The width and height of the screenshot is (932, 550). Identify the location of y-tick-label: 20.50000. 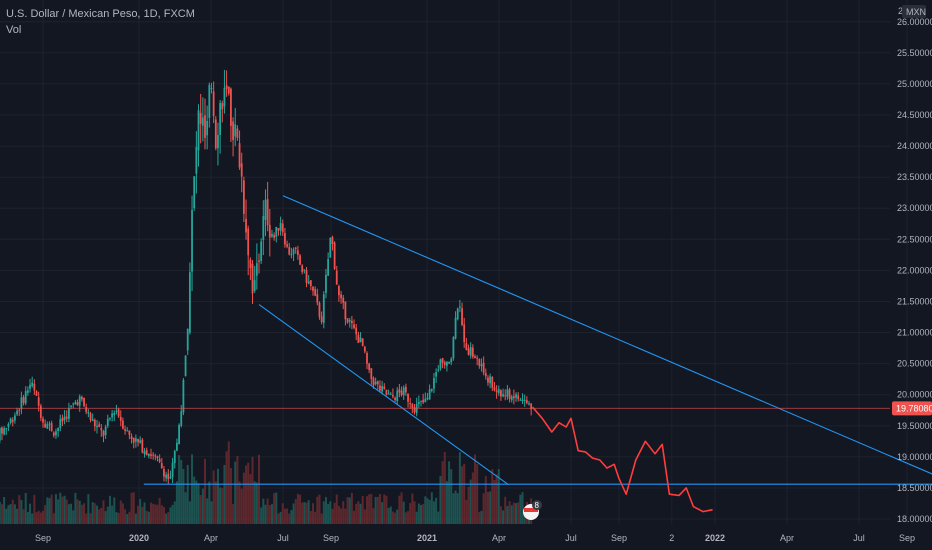
(914, 364).